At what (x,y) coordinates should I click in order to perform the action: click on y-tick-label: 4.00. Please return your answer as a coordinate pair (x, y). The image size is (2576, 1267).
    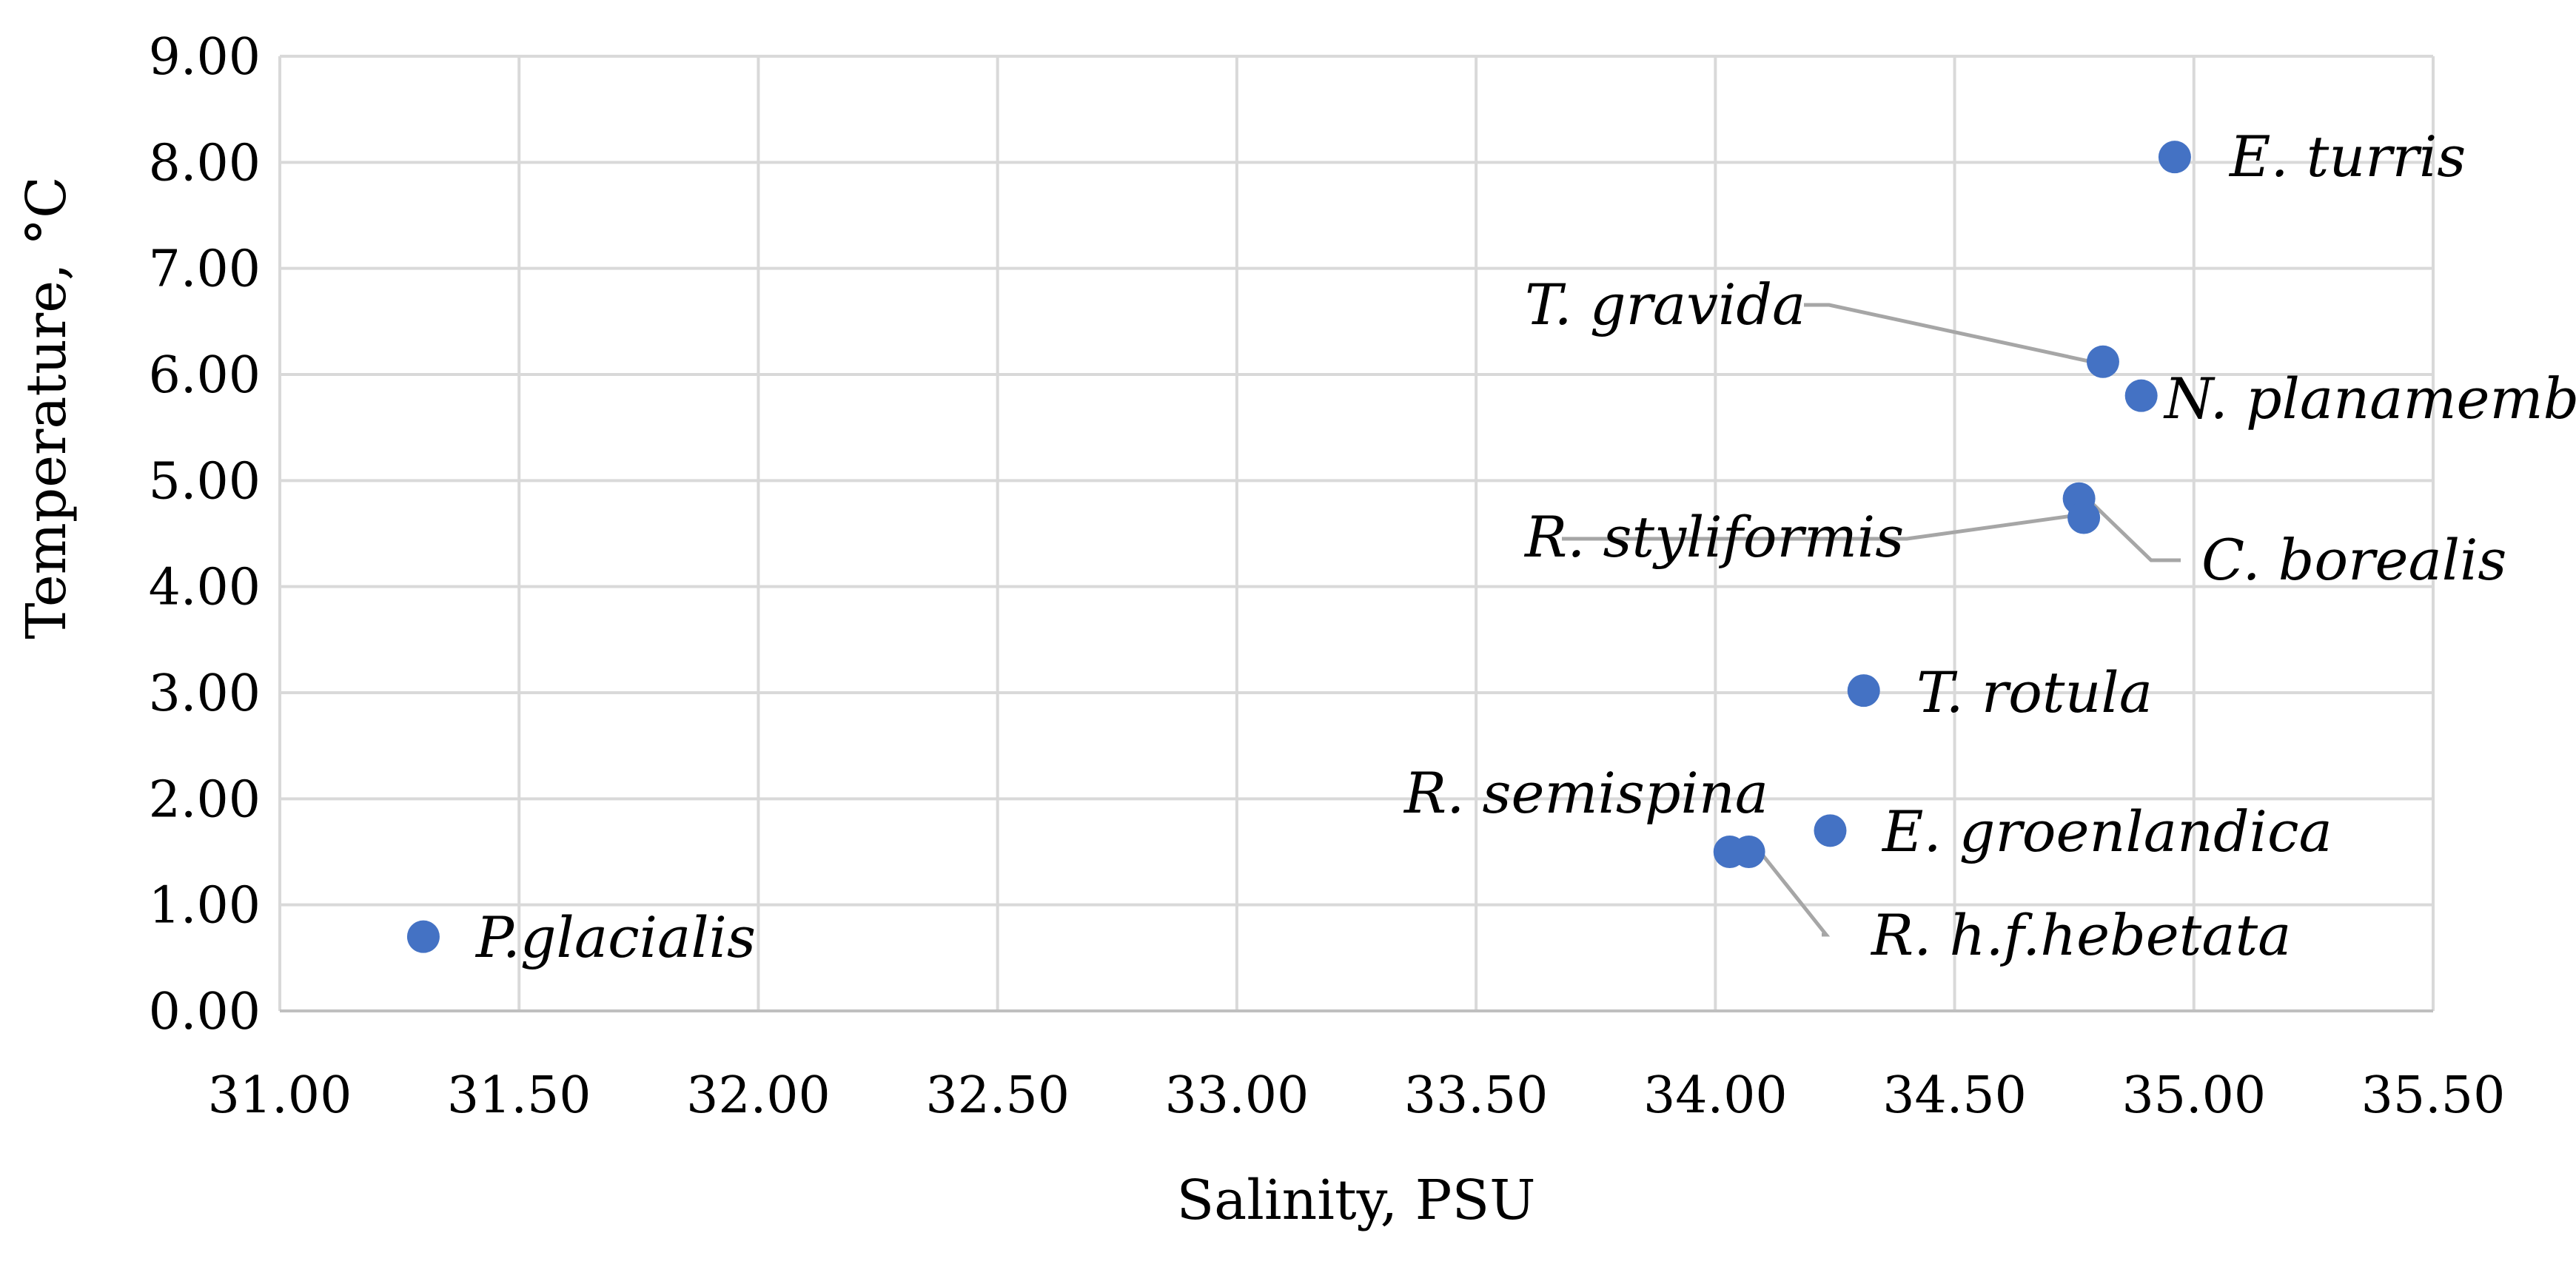
    Looking at the image, I should click on (205, 588).